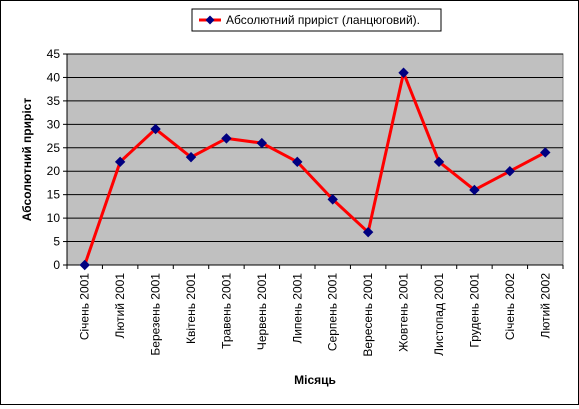 The height and width of the screenshot is (409, 579). What do you see at coordinates (54, 124) in the screenshot?
I see `y-tick-label: 30` at bounding box center [54, 124].